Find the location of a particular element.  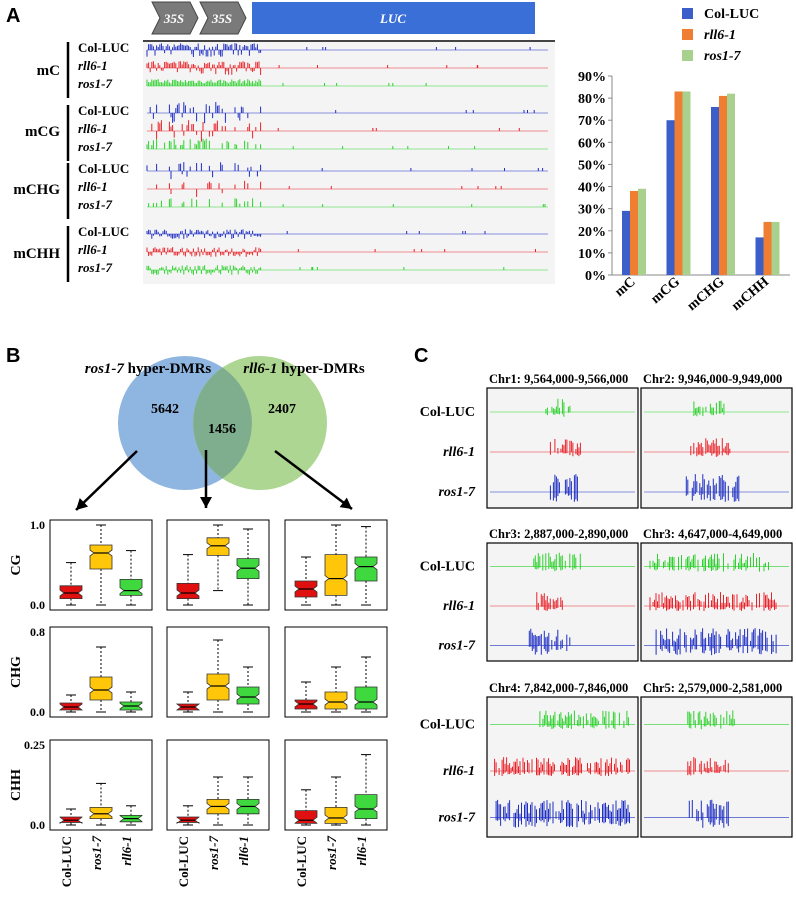

y-tick-label: 0.8 is located at coordinates (37, 632).